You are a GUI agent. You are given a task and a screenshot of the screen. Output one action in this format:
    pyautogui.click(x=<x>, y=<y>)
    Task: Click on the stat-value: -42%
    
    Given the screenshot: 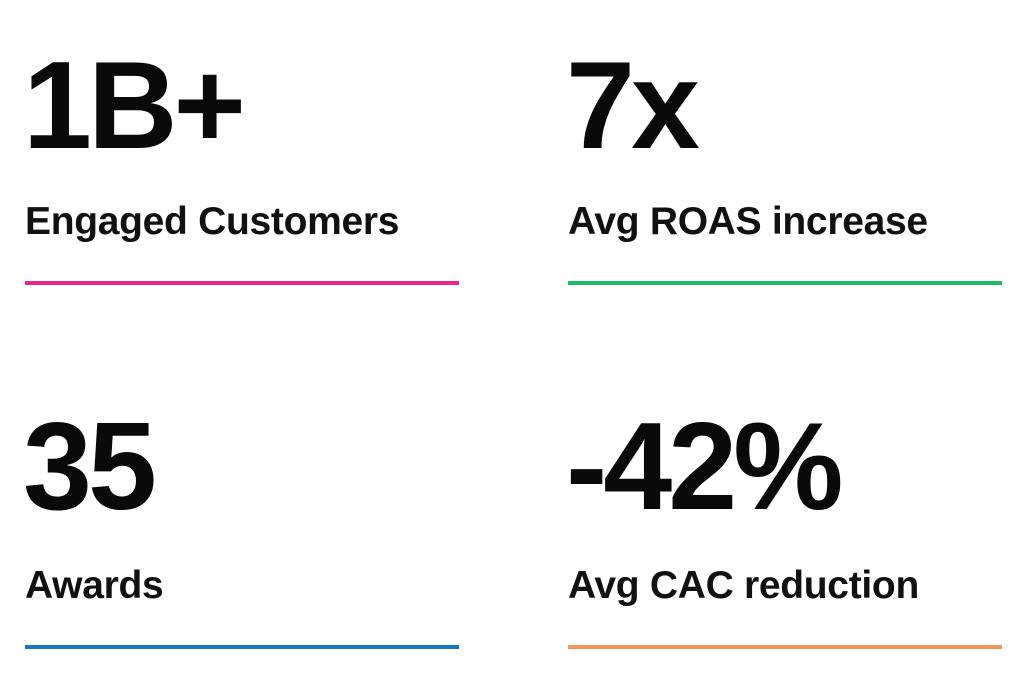 What is the action you would take?
    pyautogui.click(x=703, y=467)
    